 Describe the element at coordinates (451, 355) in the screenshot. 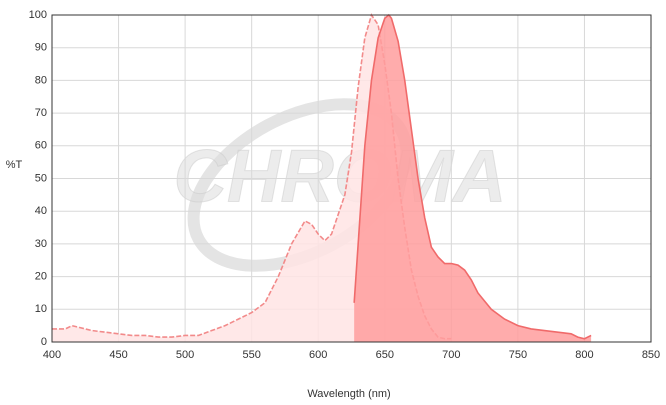

I see `x-tick-label: 700` at that location.